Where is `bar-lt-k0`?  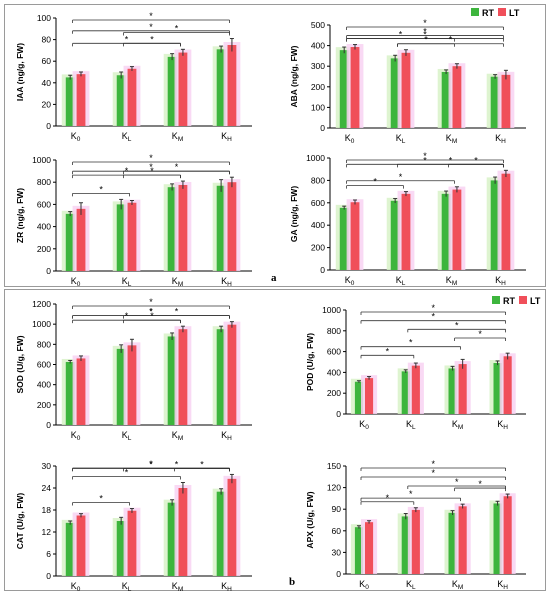
bar-lt-k0 is located at coordinates (355, 87).